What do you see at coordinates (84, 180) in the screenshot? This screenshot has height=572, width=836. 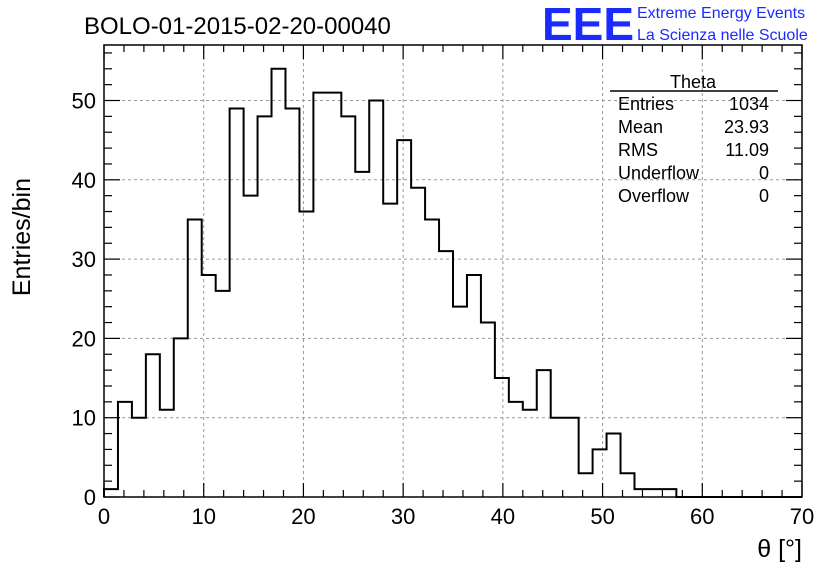 I see `y-tick-label: 40` at bounding box center [84, 180].